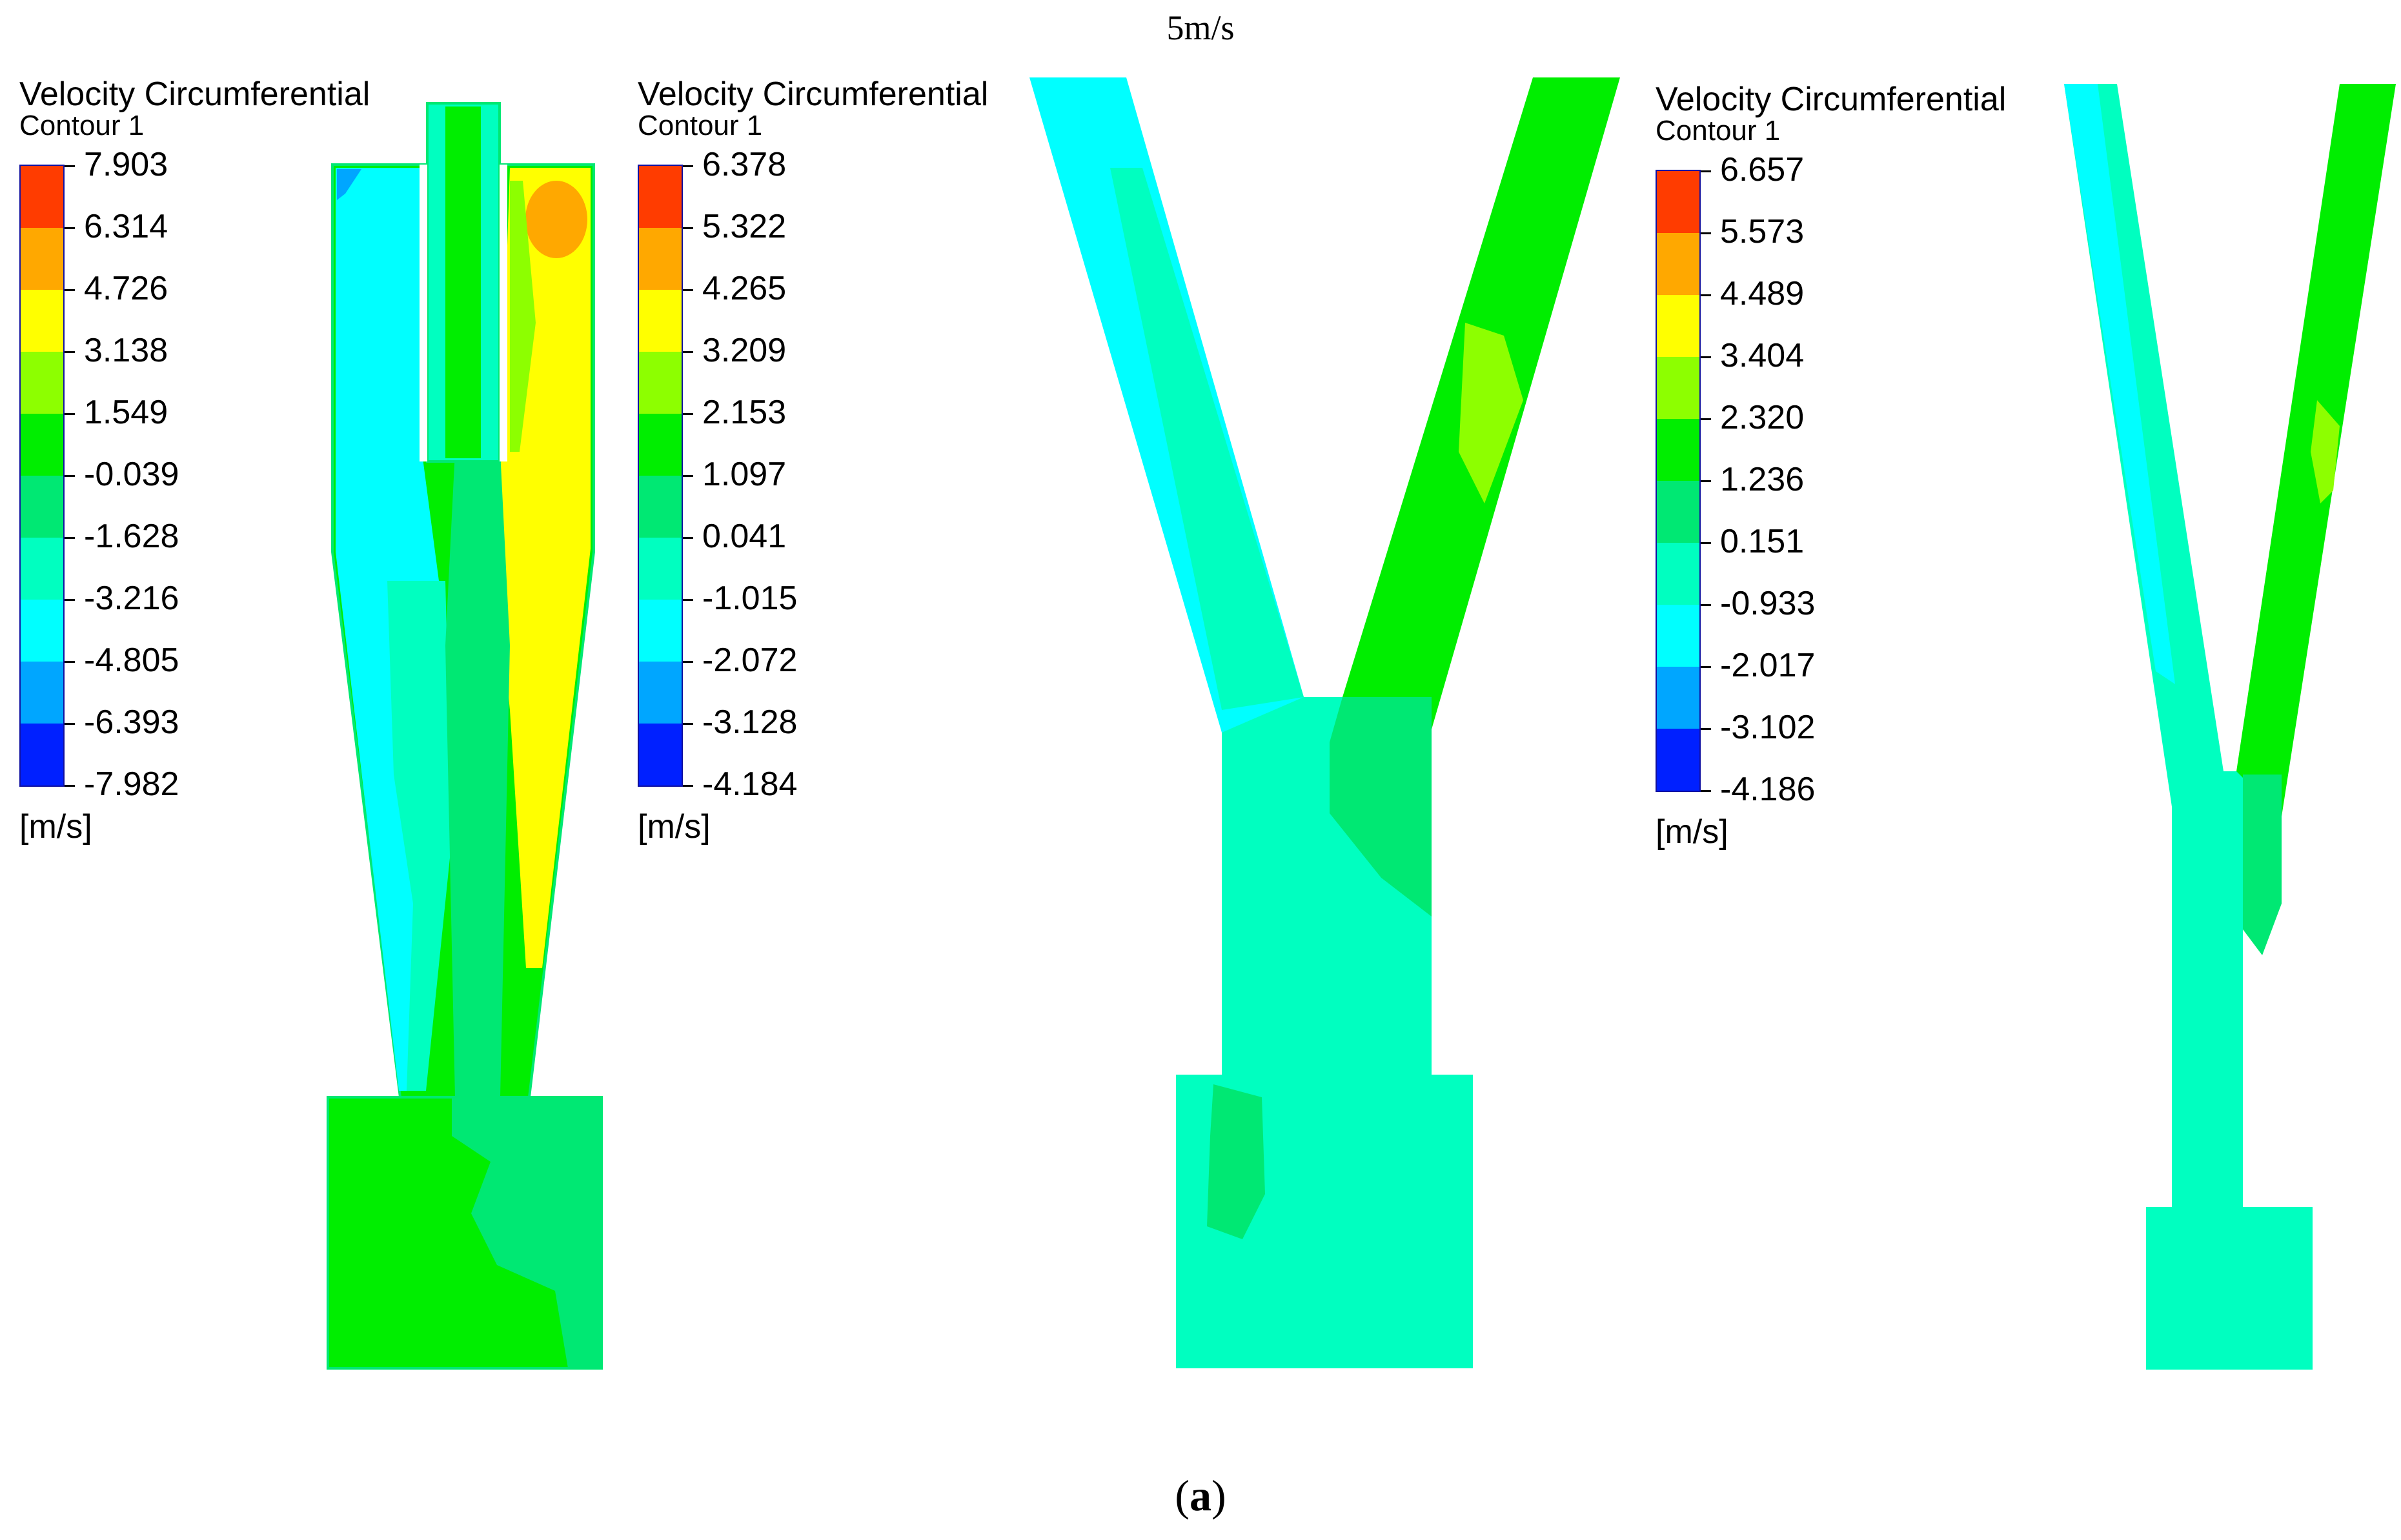 The width and height of the screenshot is (2401, 1540). What do you see at coordinates (1236, 1161) in the screenshot?
I see `y-large-bottom-green-patch` at bounding box center [1236, 1161].